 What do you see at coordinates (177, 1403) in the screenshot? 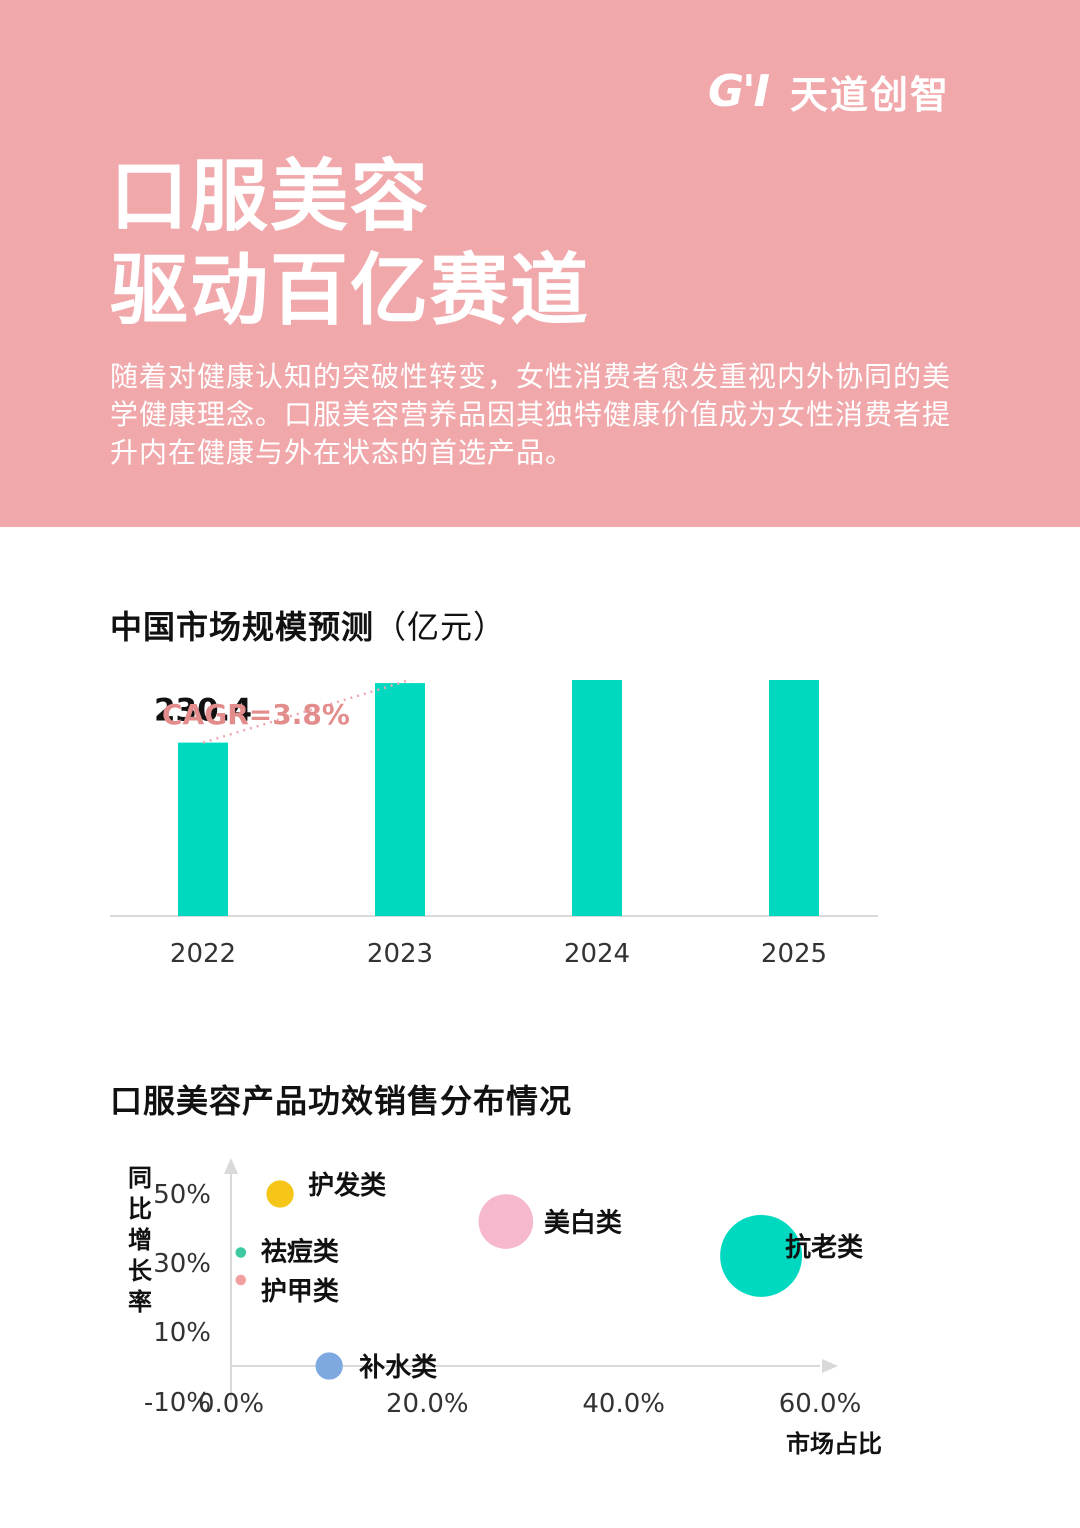
I see `y-tick-label--10pct: -10%` at bounding box center [177, 1403].